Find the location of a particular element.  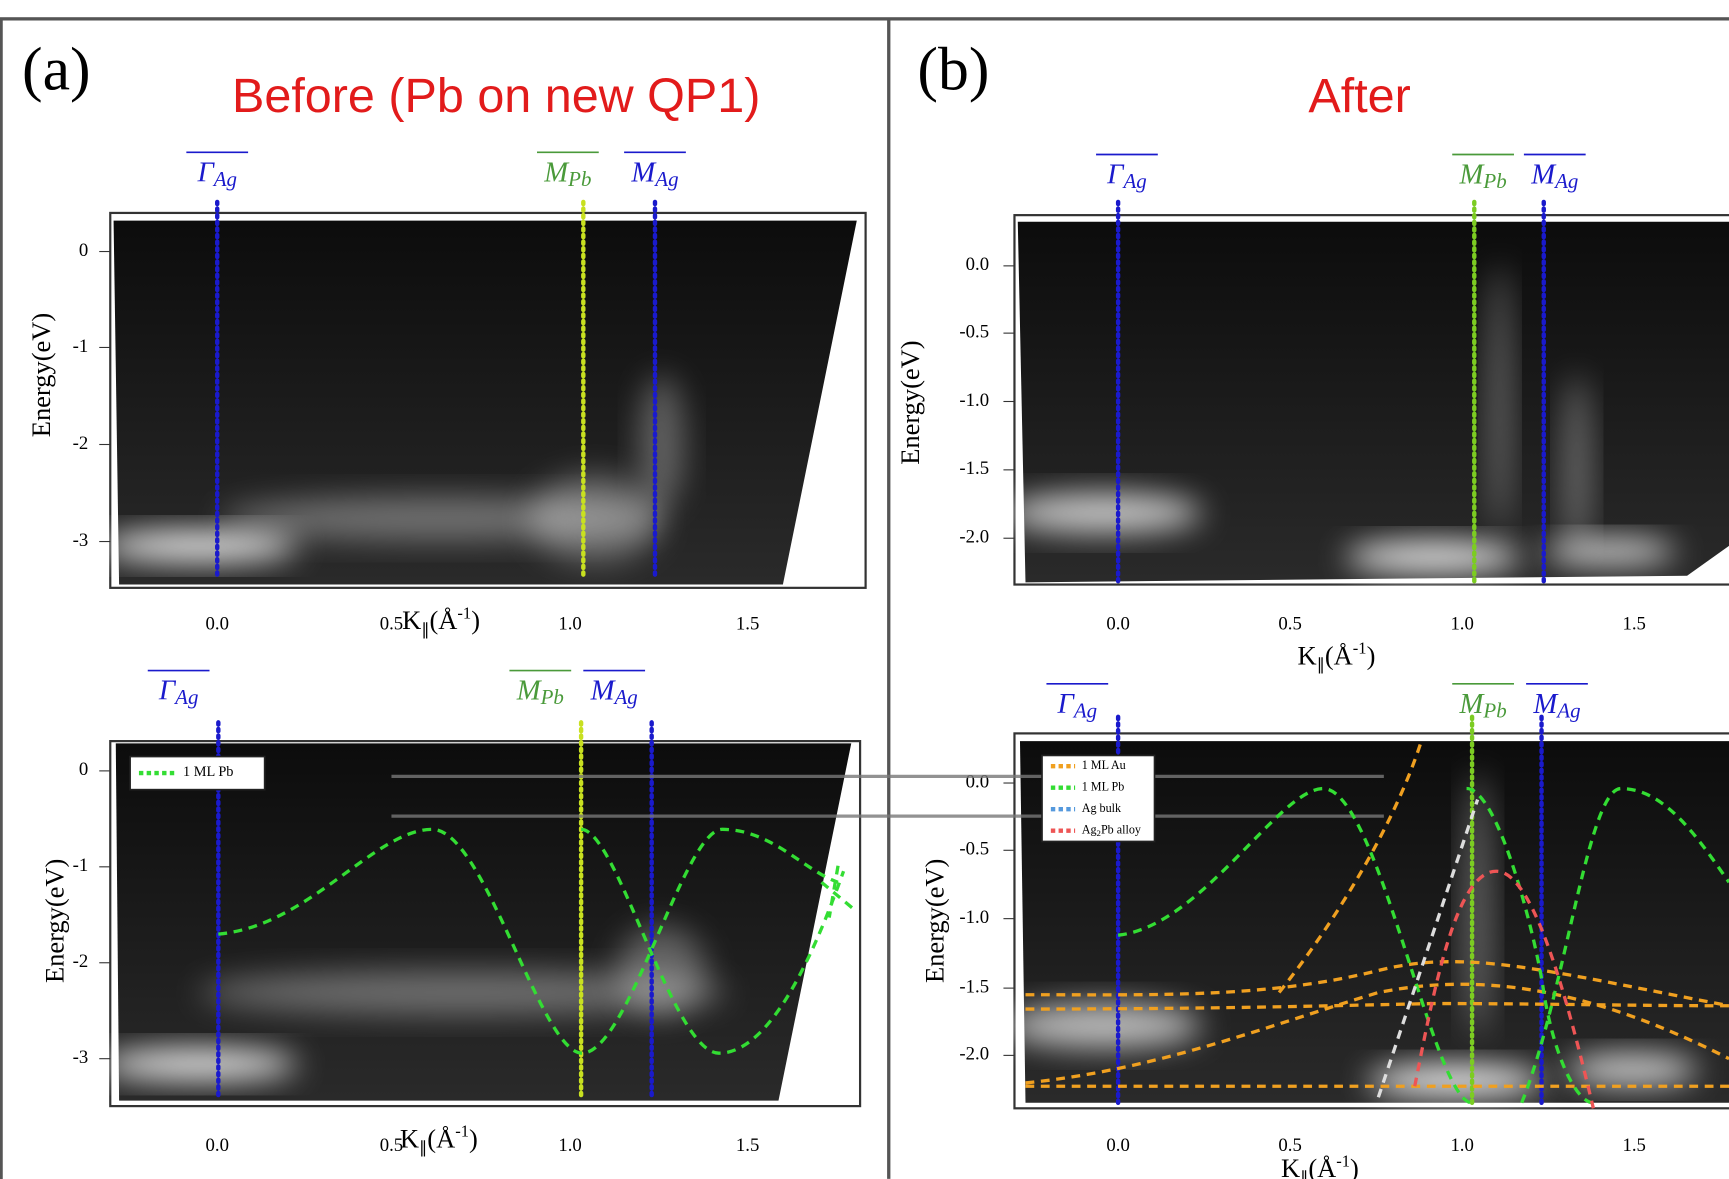

y-tick-label: -2 is located at coordinates (81, 443).